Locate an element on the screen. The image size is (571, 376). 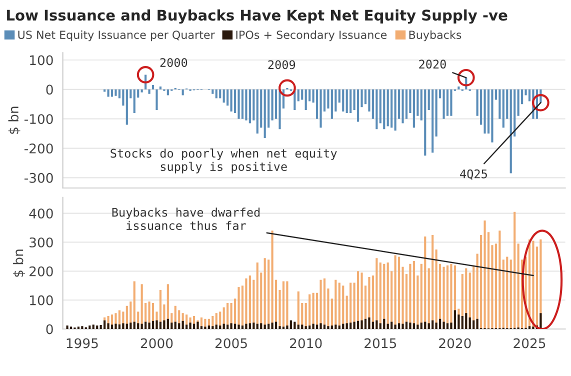
legend-label: US Net Equity Issuance per Quarter is located at coordinates (116, 36).